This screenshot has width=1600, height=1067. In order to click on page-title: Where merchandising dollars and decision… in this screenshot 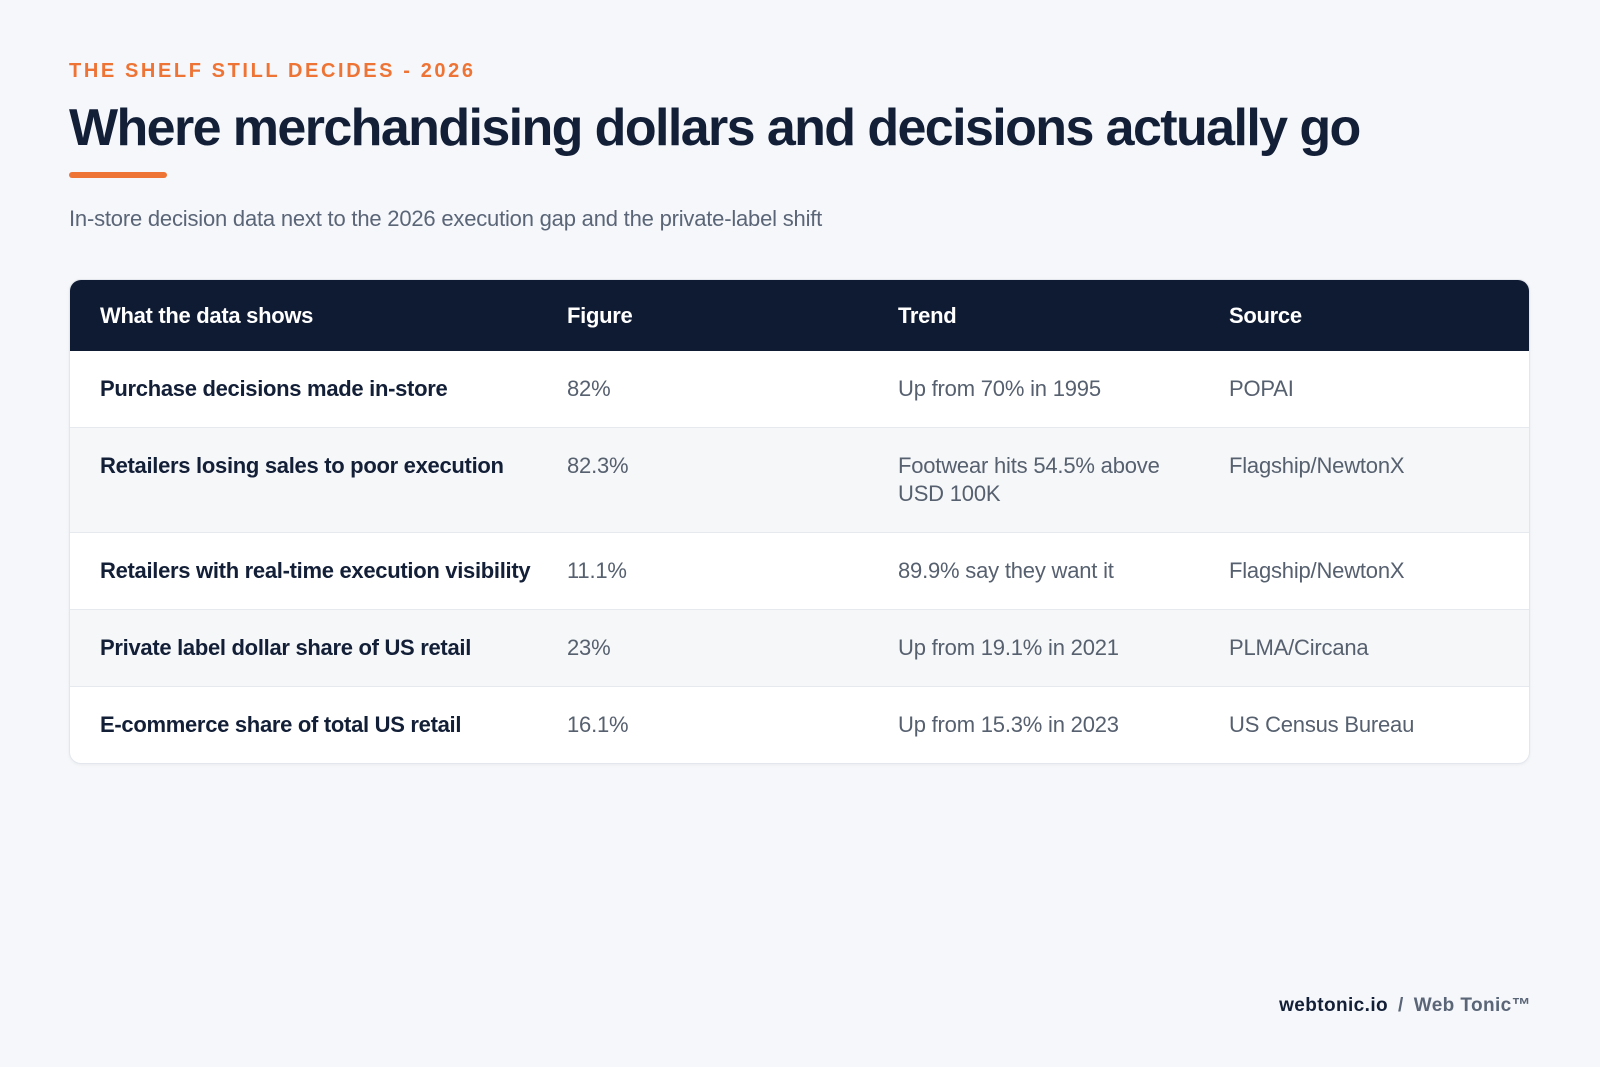, I will do `click(715, 128)`.